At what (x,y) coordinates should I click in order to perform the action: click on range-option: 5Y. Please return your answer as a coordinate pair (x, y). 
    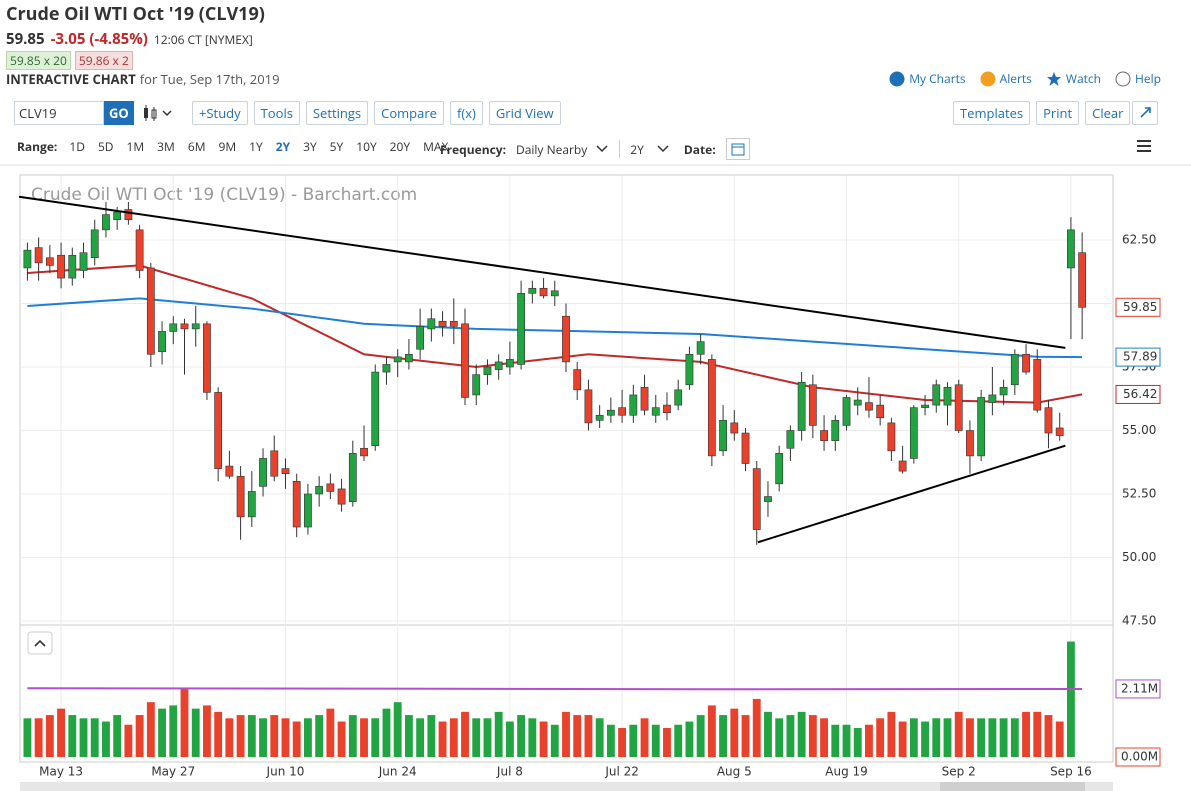
    Looking at the image, I should click on (336, 146).